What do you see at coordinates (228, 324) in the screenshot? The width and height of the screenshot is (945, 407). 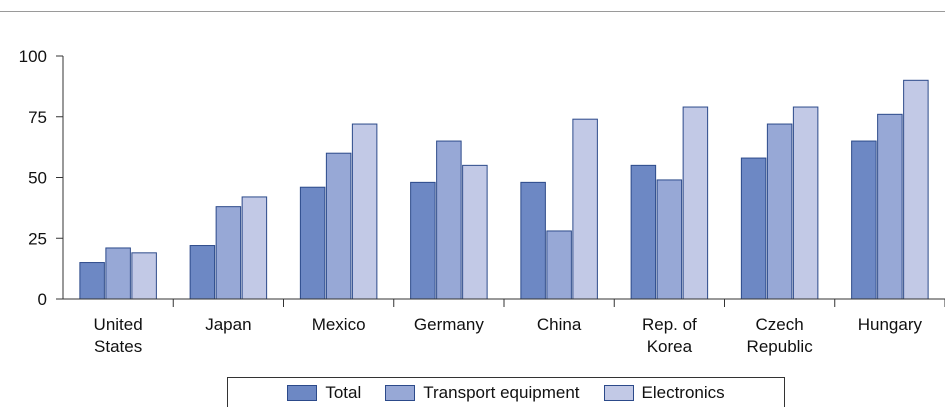 I see `x-tick-label-1: Japan` at bounding box center [228, 324].